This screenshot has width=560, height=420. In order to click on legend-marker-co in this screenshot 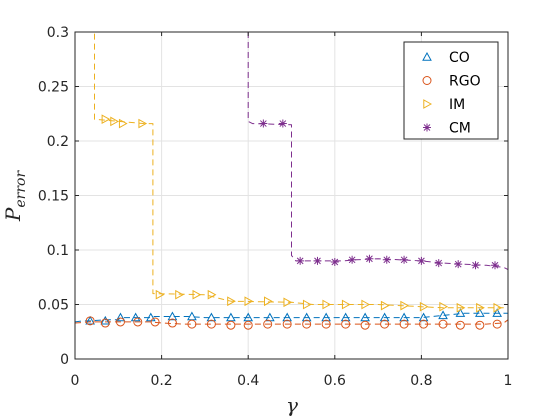, I will do `click(427, 56)`.